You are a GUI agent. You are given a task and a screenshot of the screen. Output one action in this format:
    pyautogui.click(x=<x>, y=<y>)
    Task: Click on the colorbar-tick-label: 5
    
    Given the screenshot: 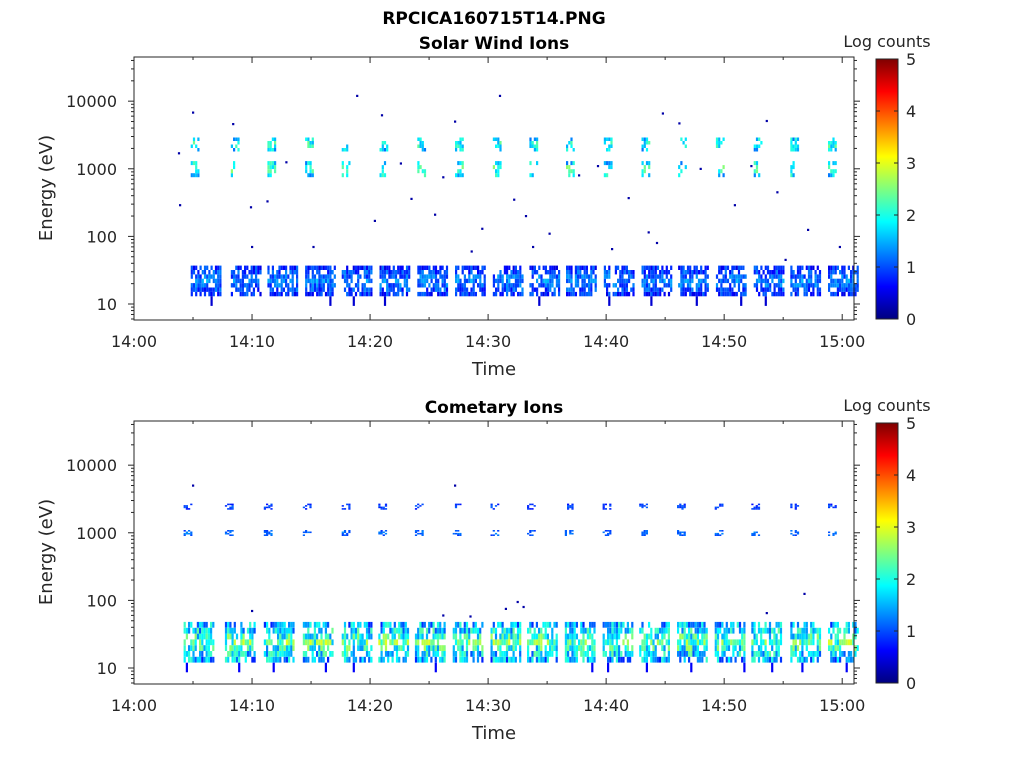 What is the action you would take?
    pyautogui.click(x=911, y=423)
    